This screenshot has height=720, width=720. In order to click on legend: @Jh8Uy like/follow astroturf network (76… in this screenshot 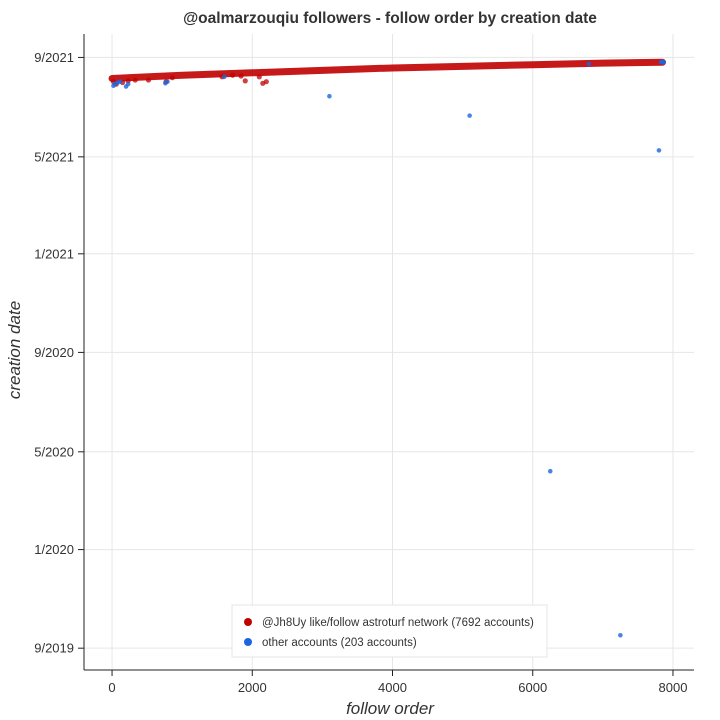, I will do `click(389, 631)`.